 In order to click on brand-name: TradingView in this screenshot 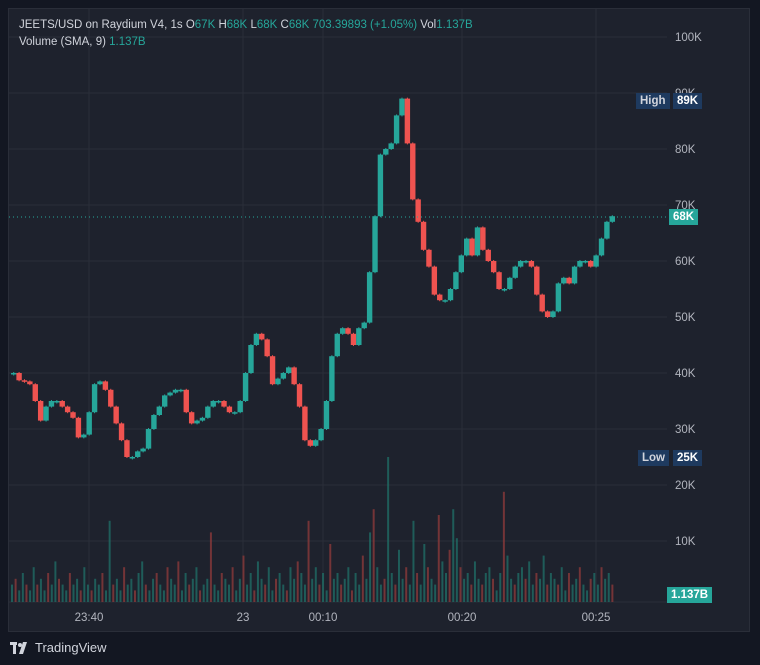, I will do `click(71, 647)`.